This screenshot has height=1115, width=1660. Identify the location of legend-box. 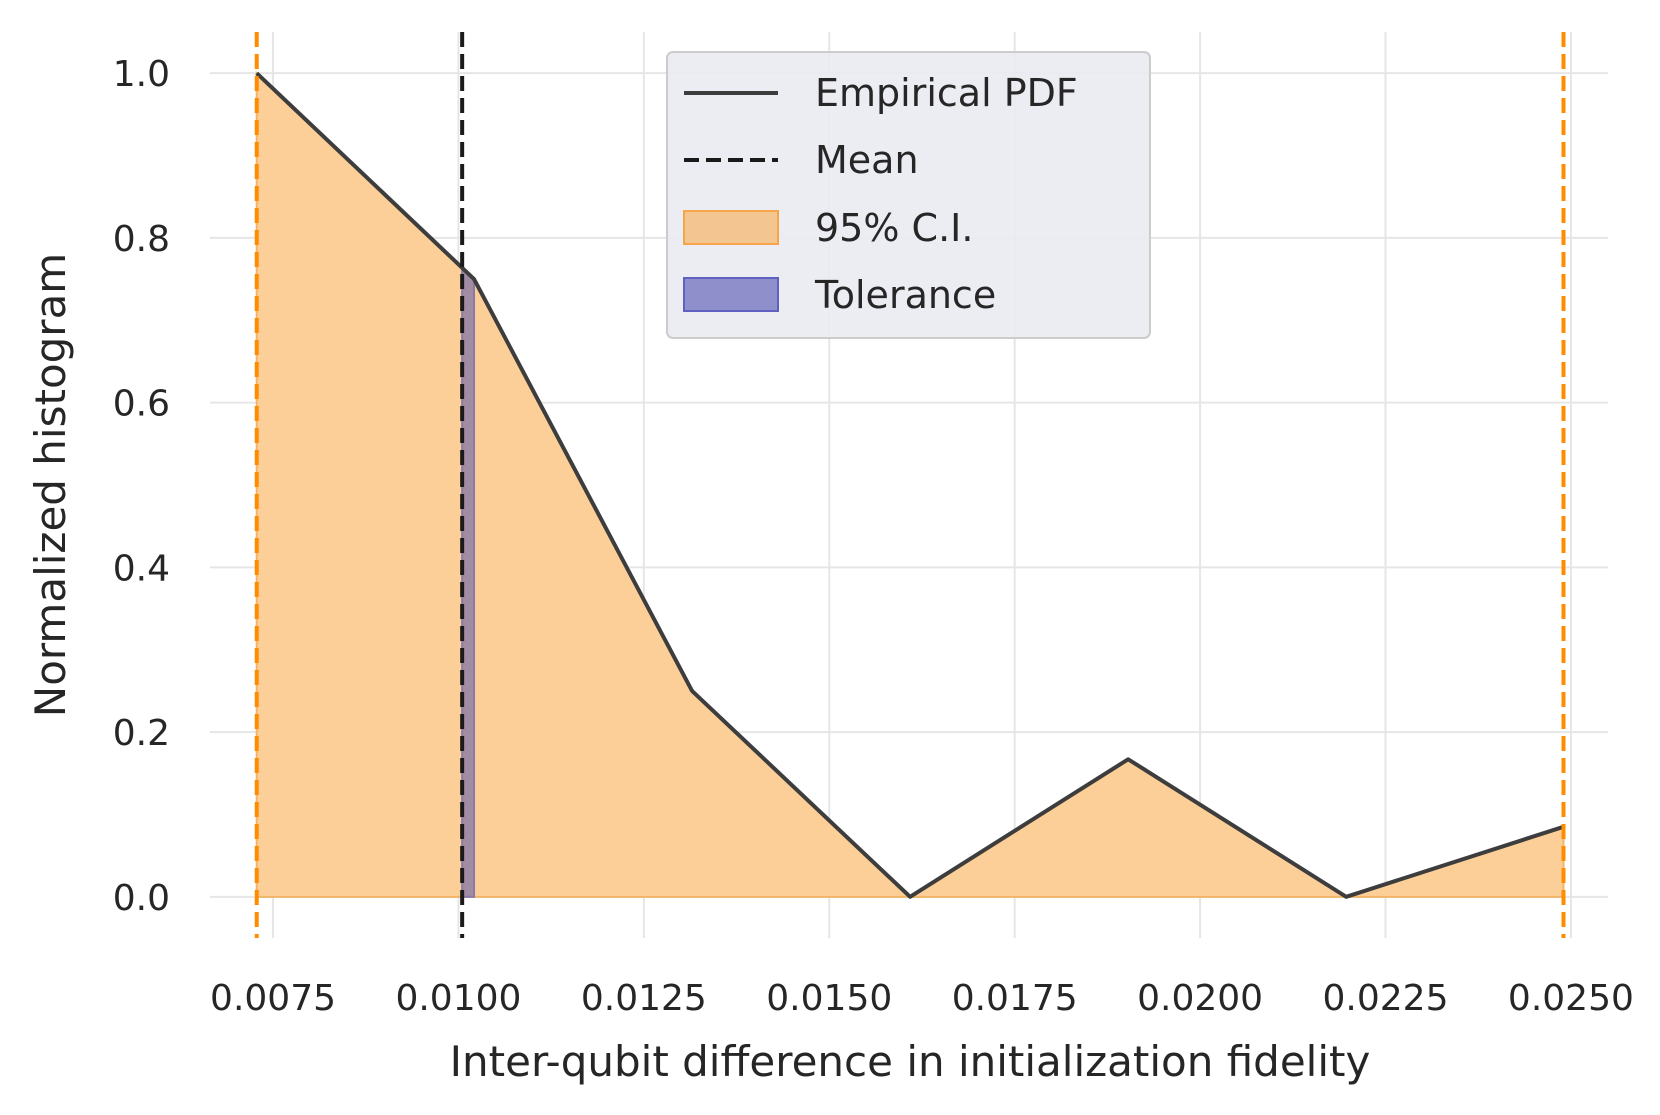
(908, 195).